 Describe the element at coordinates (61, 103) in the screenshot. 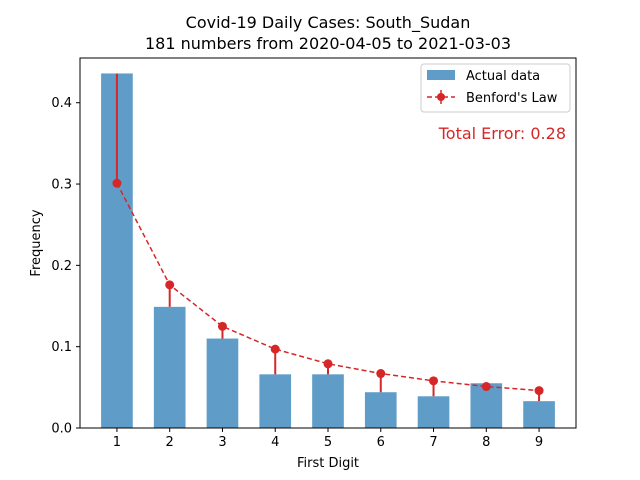

I see `y-tick-label: 0.4` at that location.